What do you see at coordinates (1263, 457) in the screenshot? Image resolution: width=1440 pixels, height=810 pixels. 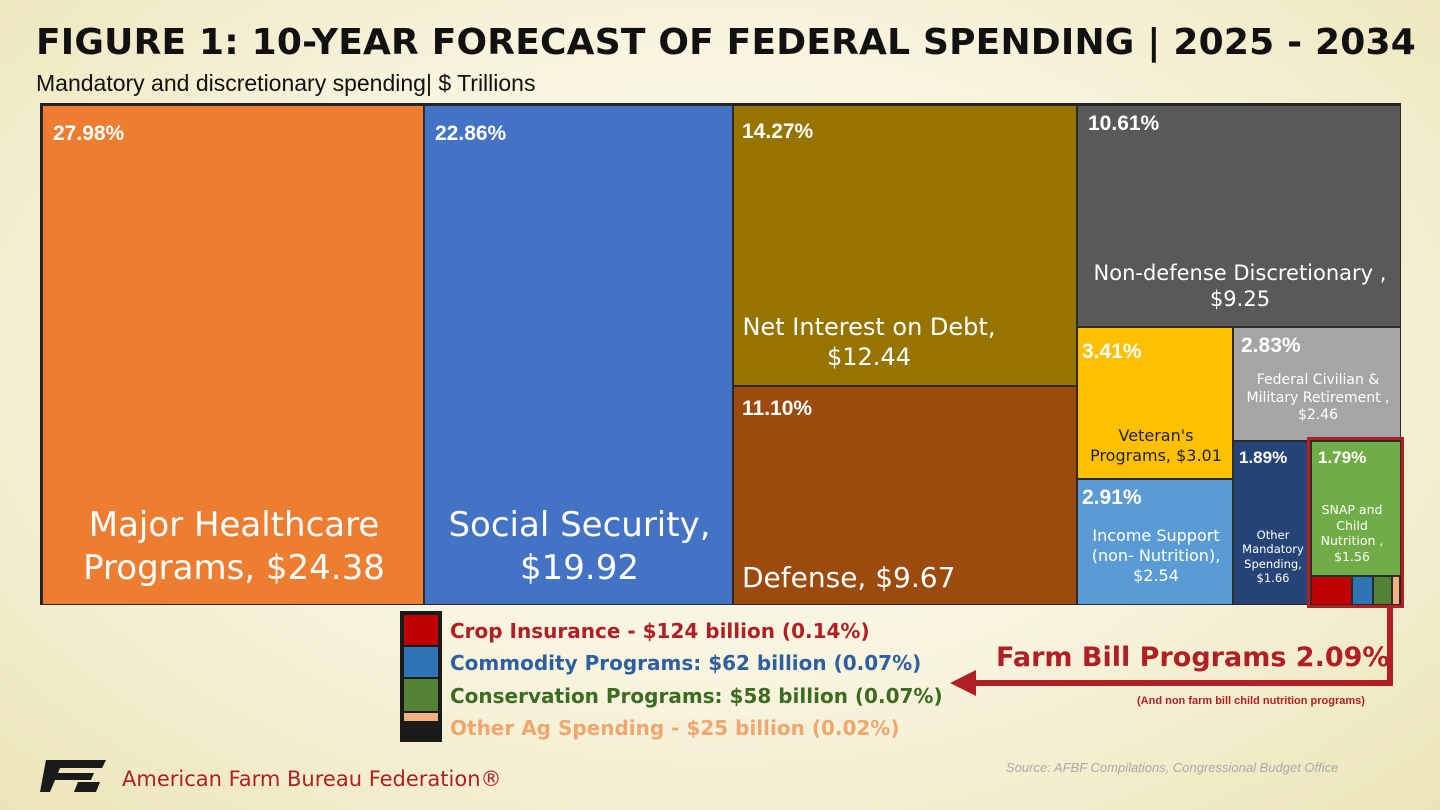 I see `cell-percent: 1.89%` at bounding box center [1263, 457].